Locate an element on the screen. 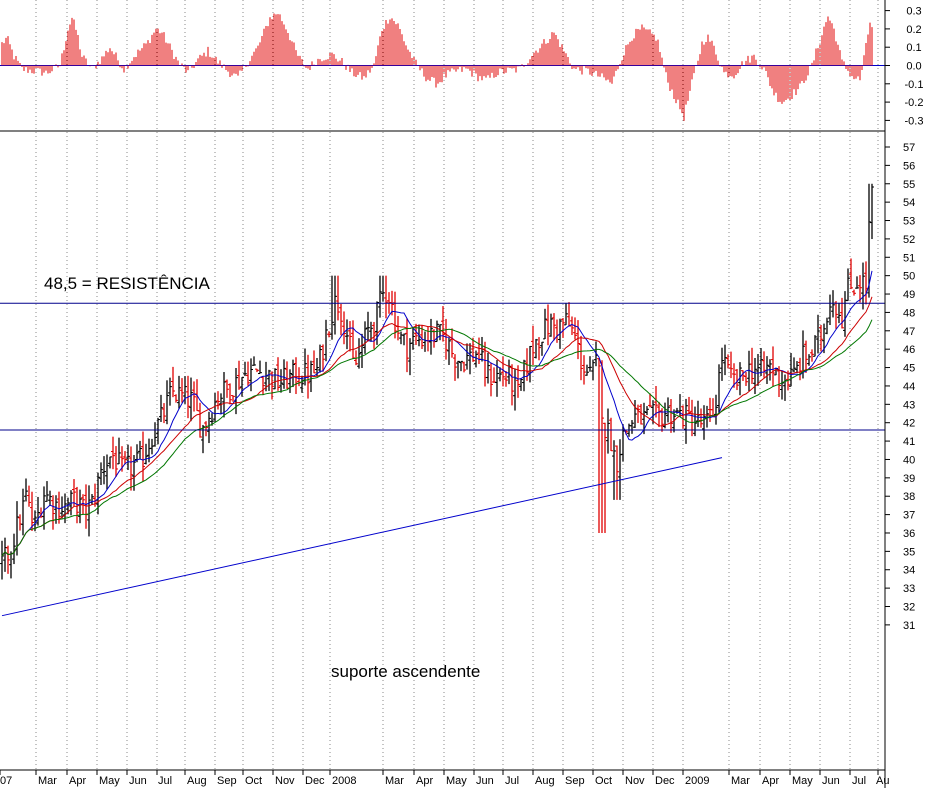  x-tick-label: 2009 is located at coordinates (697, 781).